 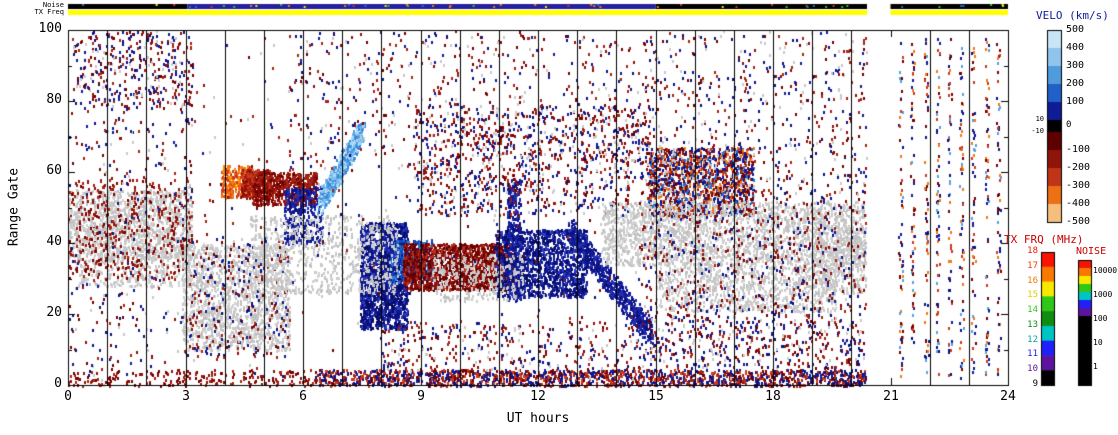 I want to click on velocity-tick-label: 500, so click(x=1075, y=29).